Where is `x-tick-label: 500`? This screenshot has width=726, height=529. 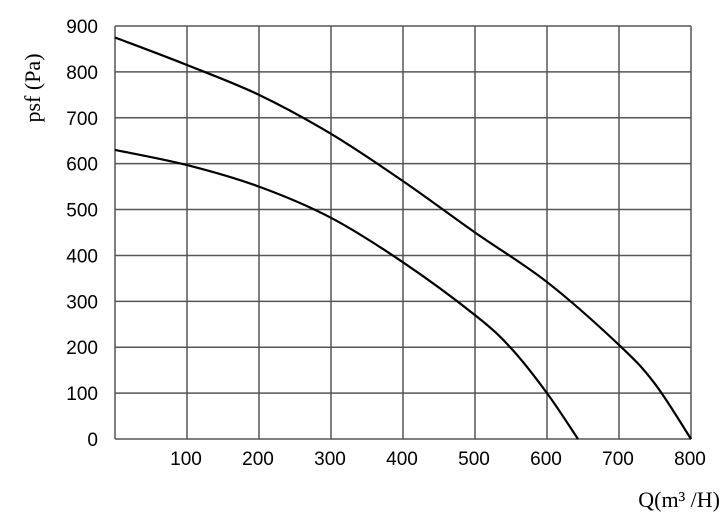
x-tick-label: 500 is located at coordinates (474, 459).